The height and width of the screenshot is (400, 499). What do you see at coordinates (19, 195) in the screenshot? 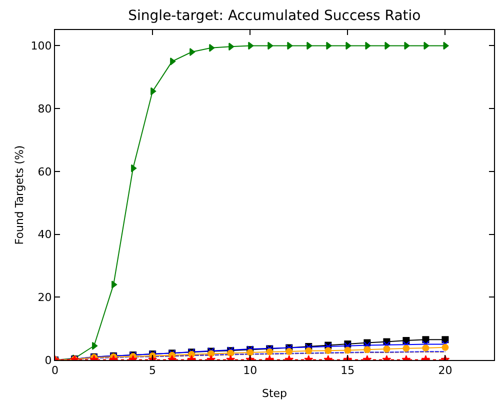
I see `y-axis-title: Found Targets (%)` at bounding box center [19, 195].